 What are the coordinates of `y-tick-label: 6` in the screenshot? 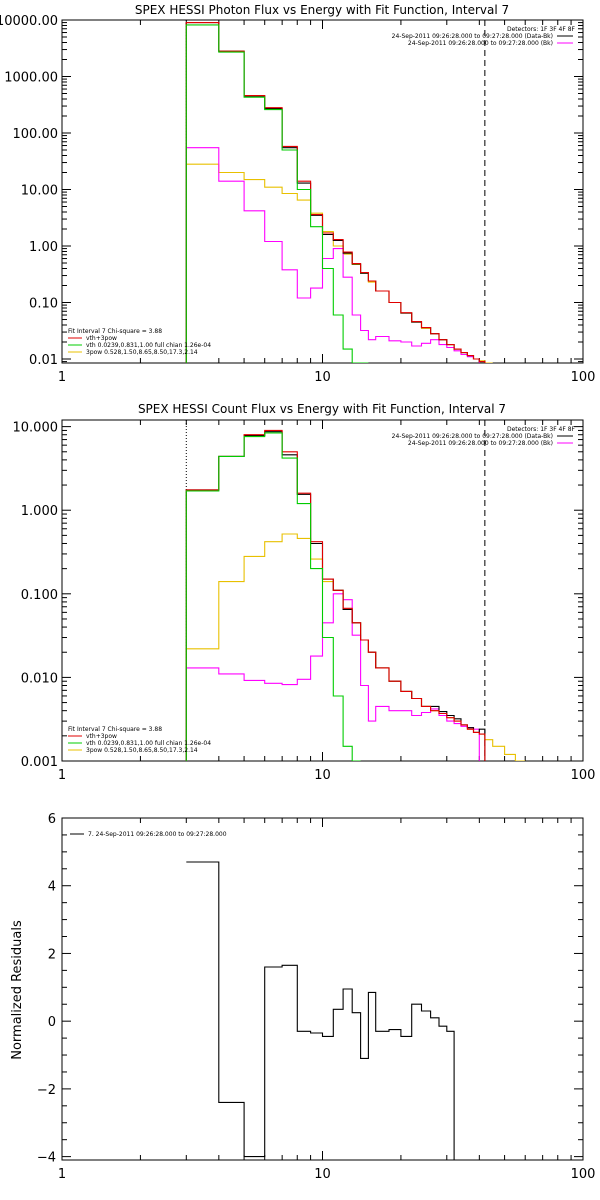 It's located at (52, 819).